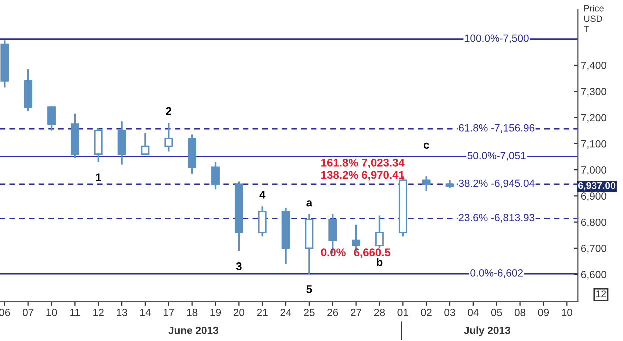 The image size is (623, 341). Describe the element at coordinates (145, 312) in the screenshot. I see `x-tick-label: 14` at that location.